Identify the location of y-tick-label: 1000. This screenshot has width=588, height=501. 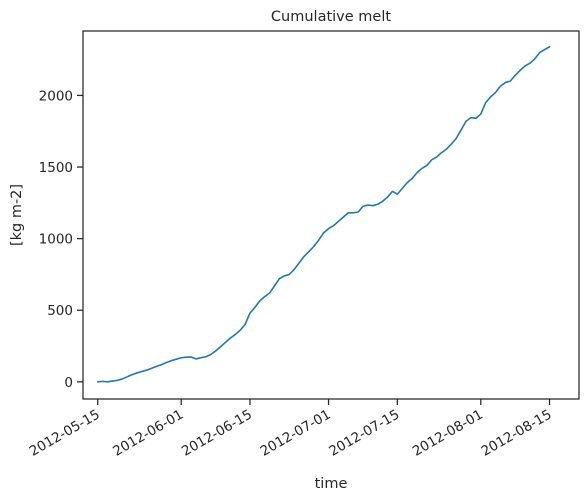
(56, 240).